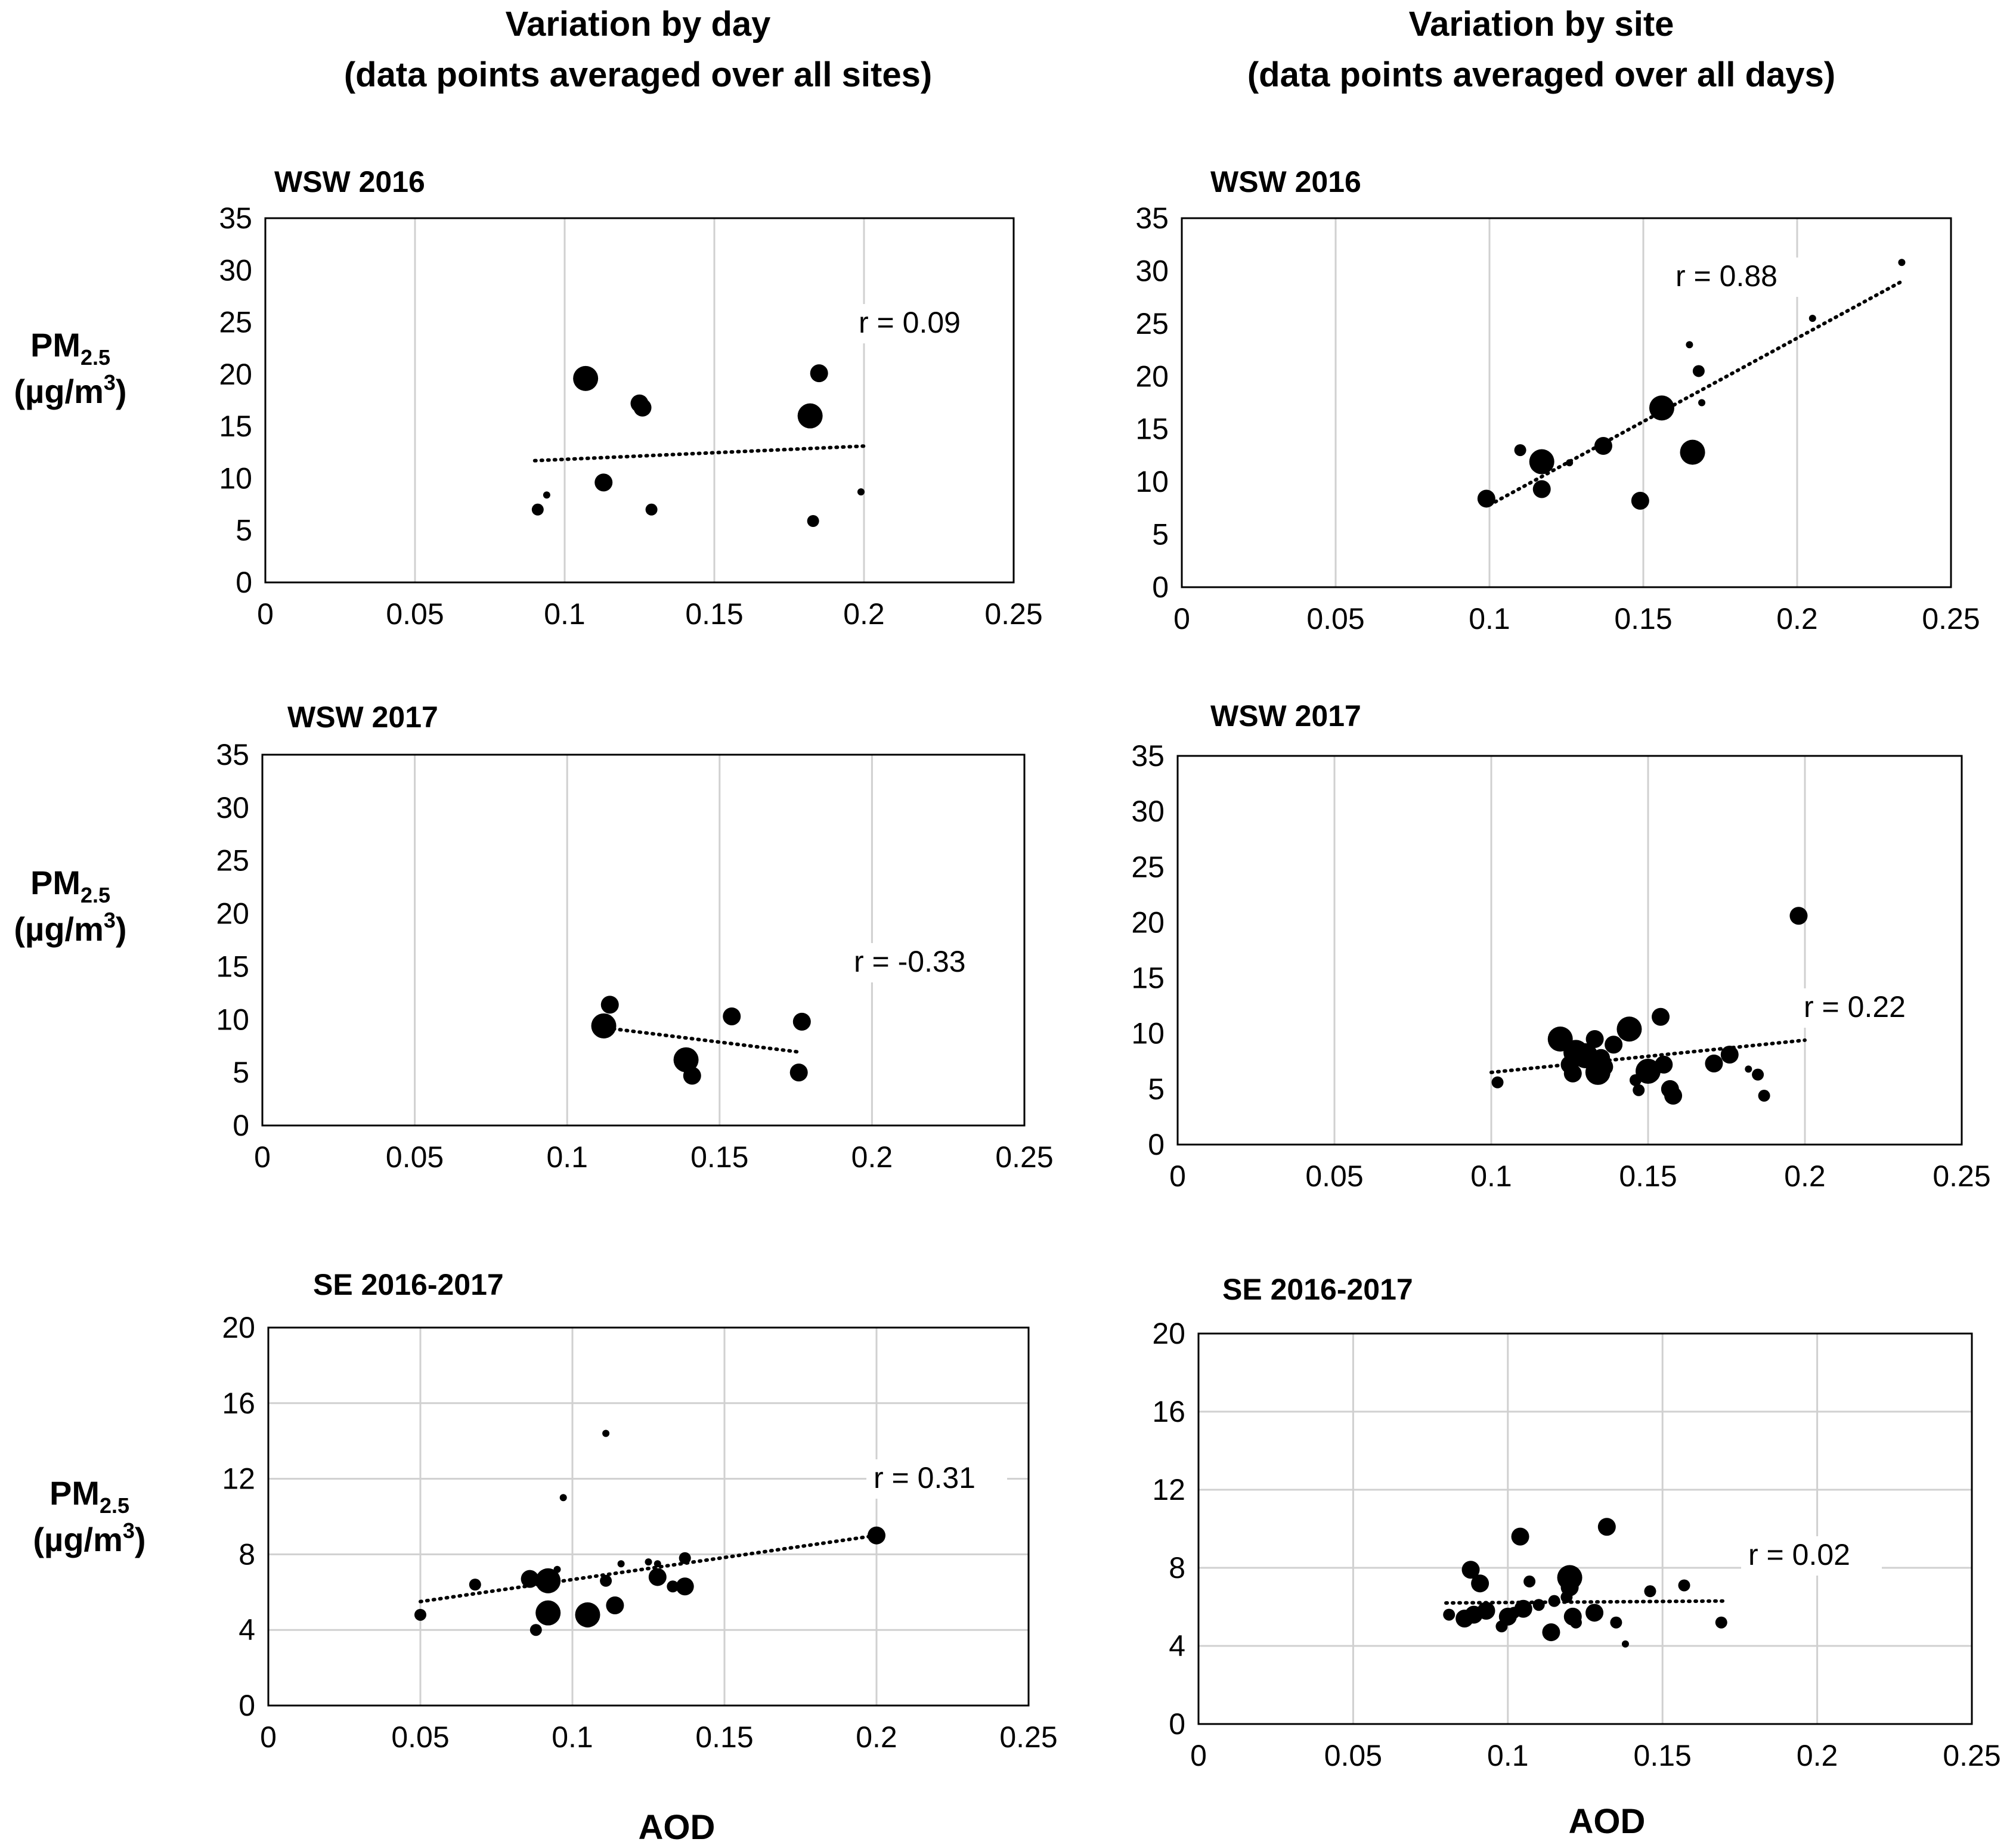 The image size is (2013, 1848). I want to click on plot-frame, so click(649, 1516).